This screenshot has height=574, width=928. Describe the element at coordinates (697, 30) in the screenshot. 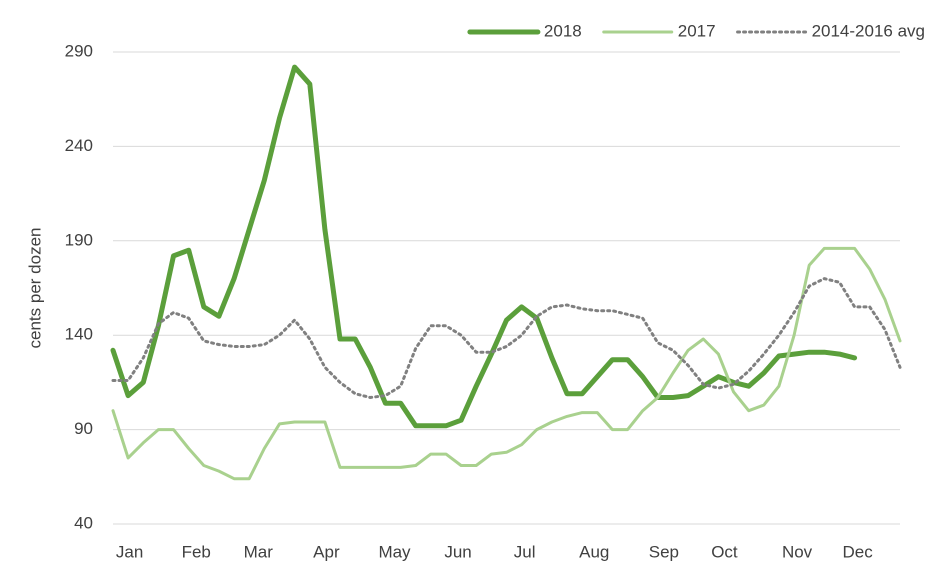

I see `legend-label: 2017` at that location.